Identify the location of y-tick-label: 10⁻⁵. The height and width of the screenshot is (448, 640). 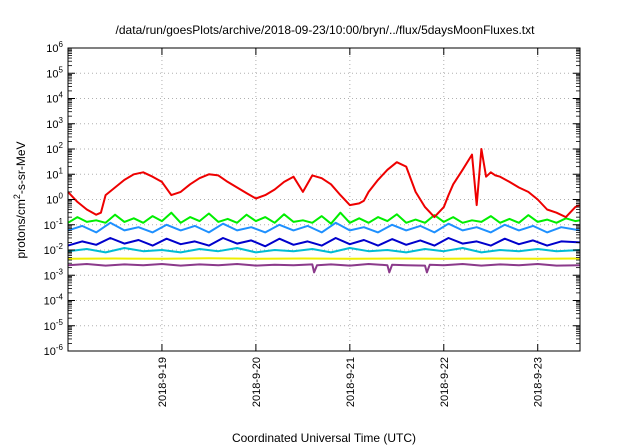
(54, 325).